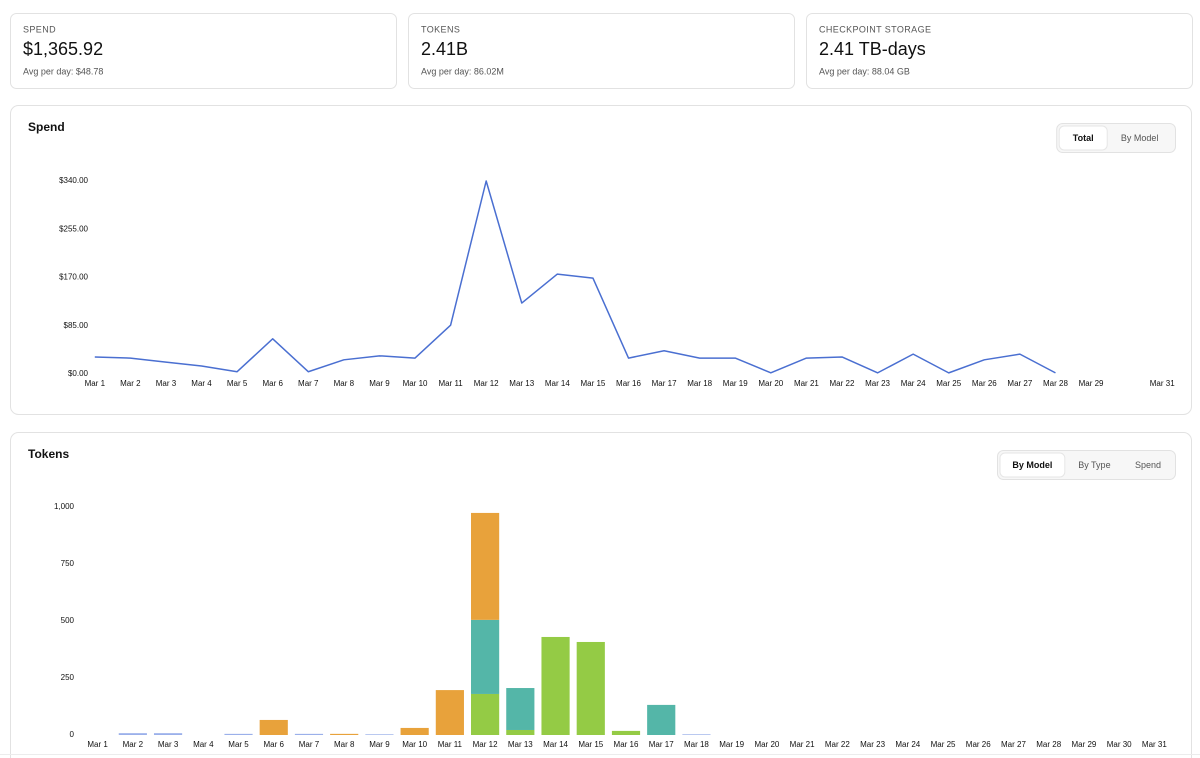 This screenshot has height=758, width=1200. What do you see at coordinates (1148, 465) in the screenshot?
I see `tab: Spend` at bounding box center [1148, 465].